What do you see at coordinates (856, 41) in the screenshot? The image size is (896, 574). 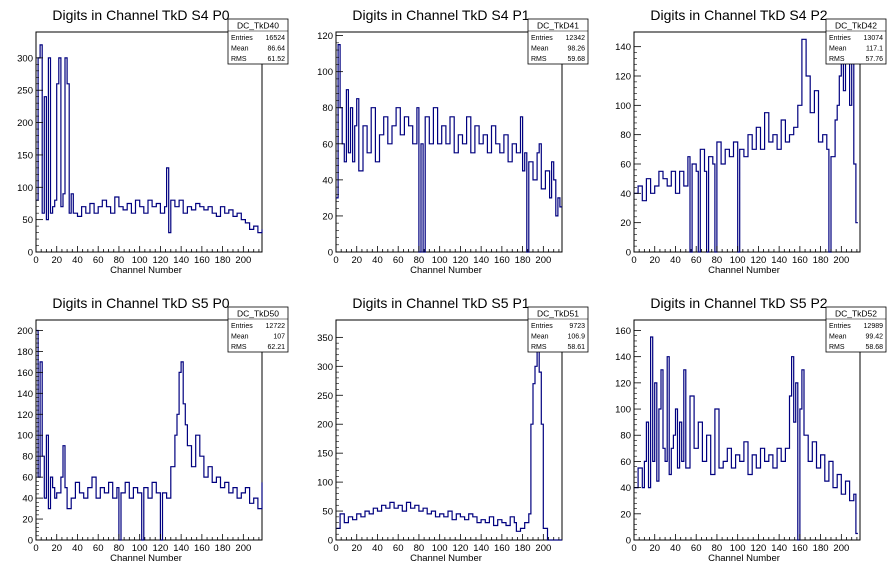 I see `stats-box: DC_TkD42 Entries 13074 Mean 117.1 RMS 57.76` at bounding box center [856, 41].